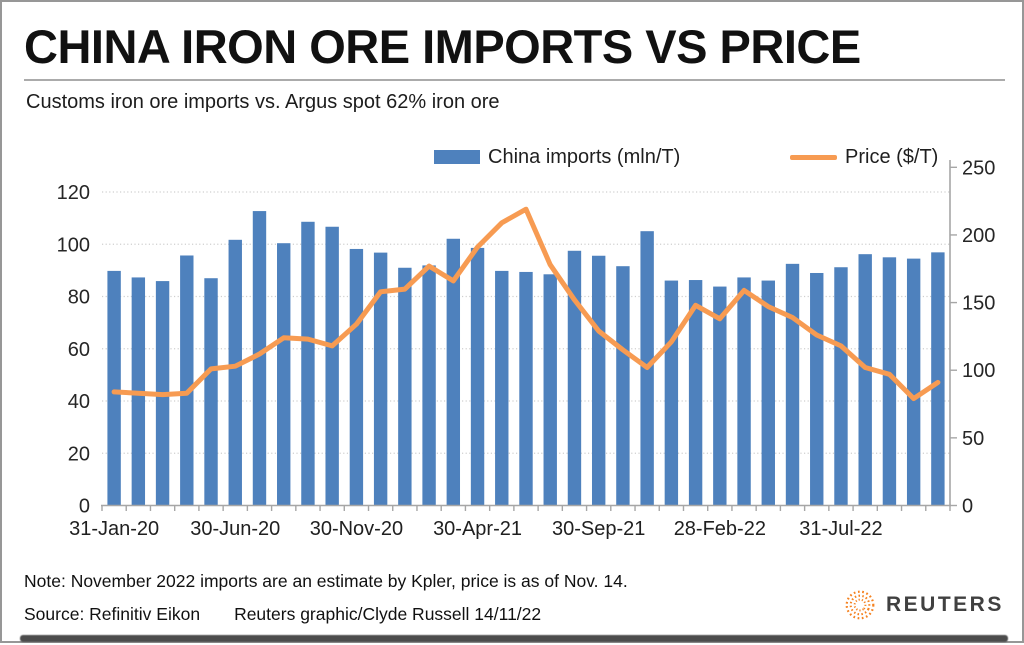 The image size is (1024, 645). I want to click on left-axis: 0 20 40 60 80 100 120, so click(73, 350).